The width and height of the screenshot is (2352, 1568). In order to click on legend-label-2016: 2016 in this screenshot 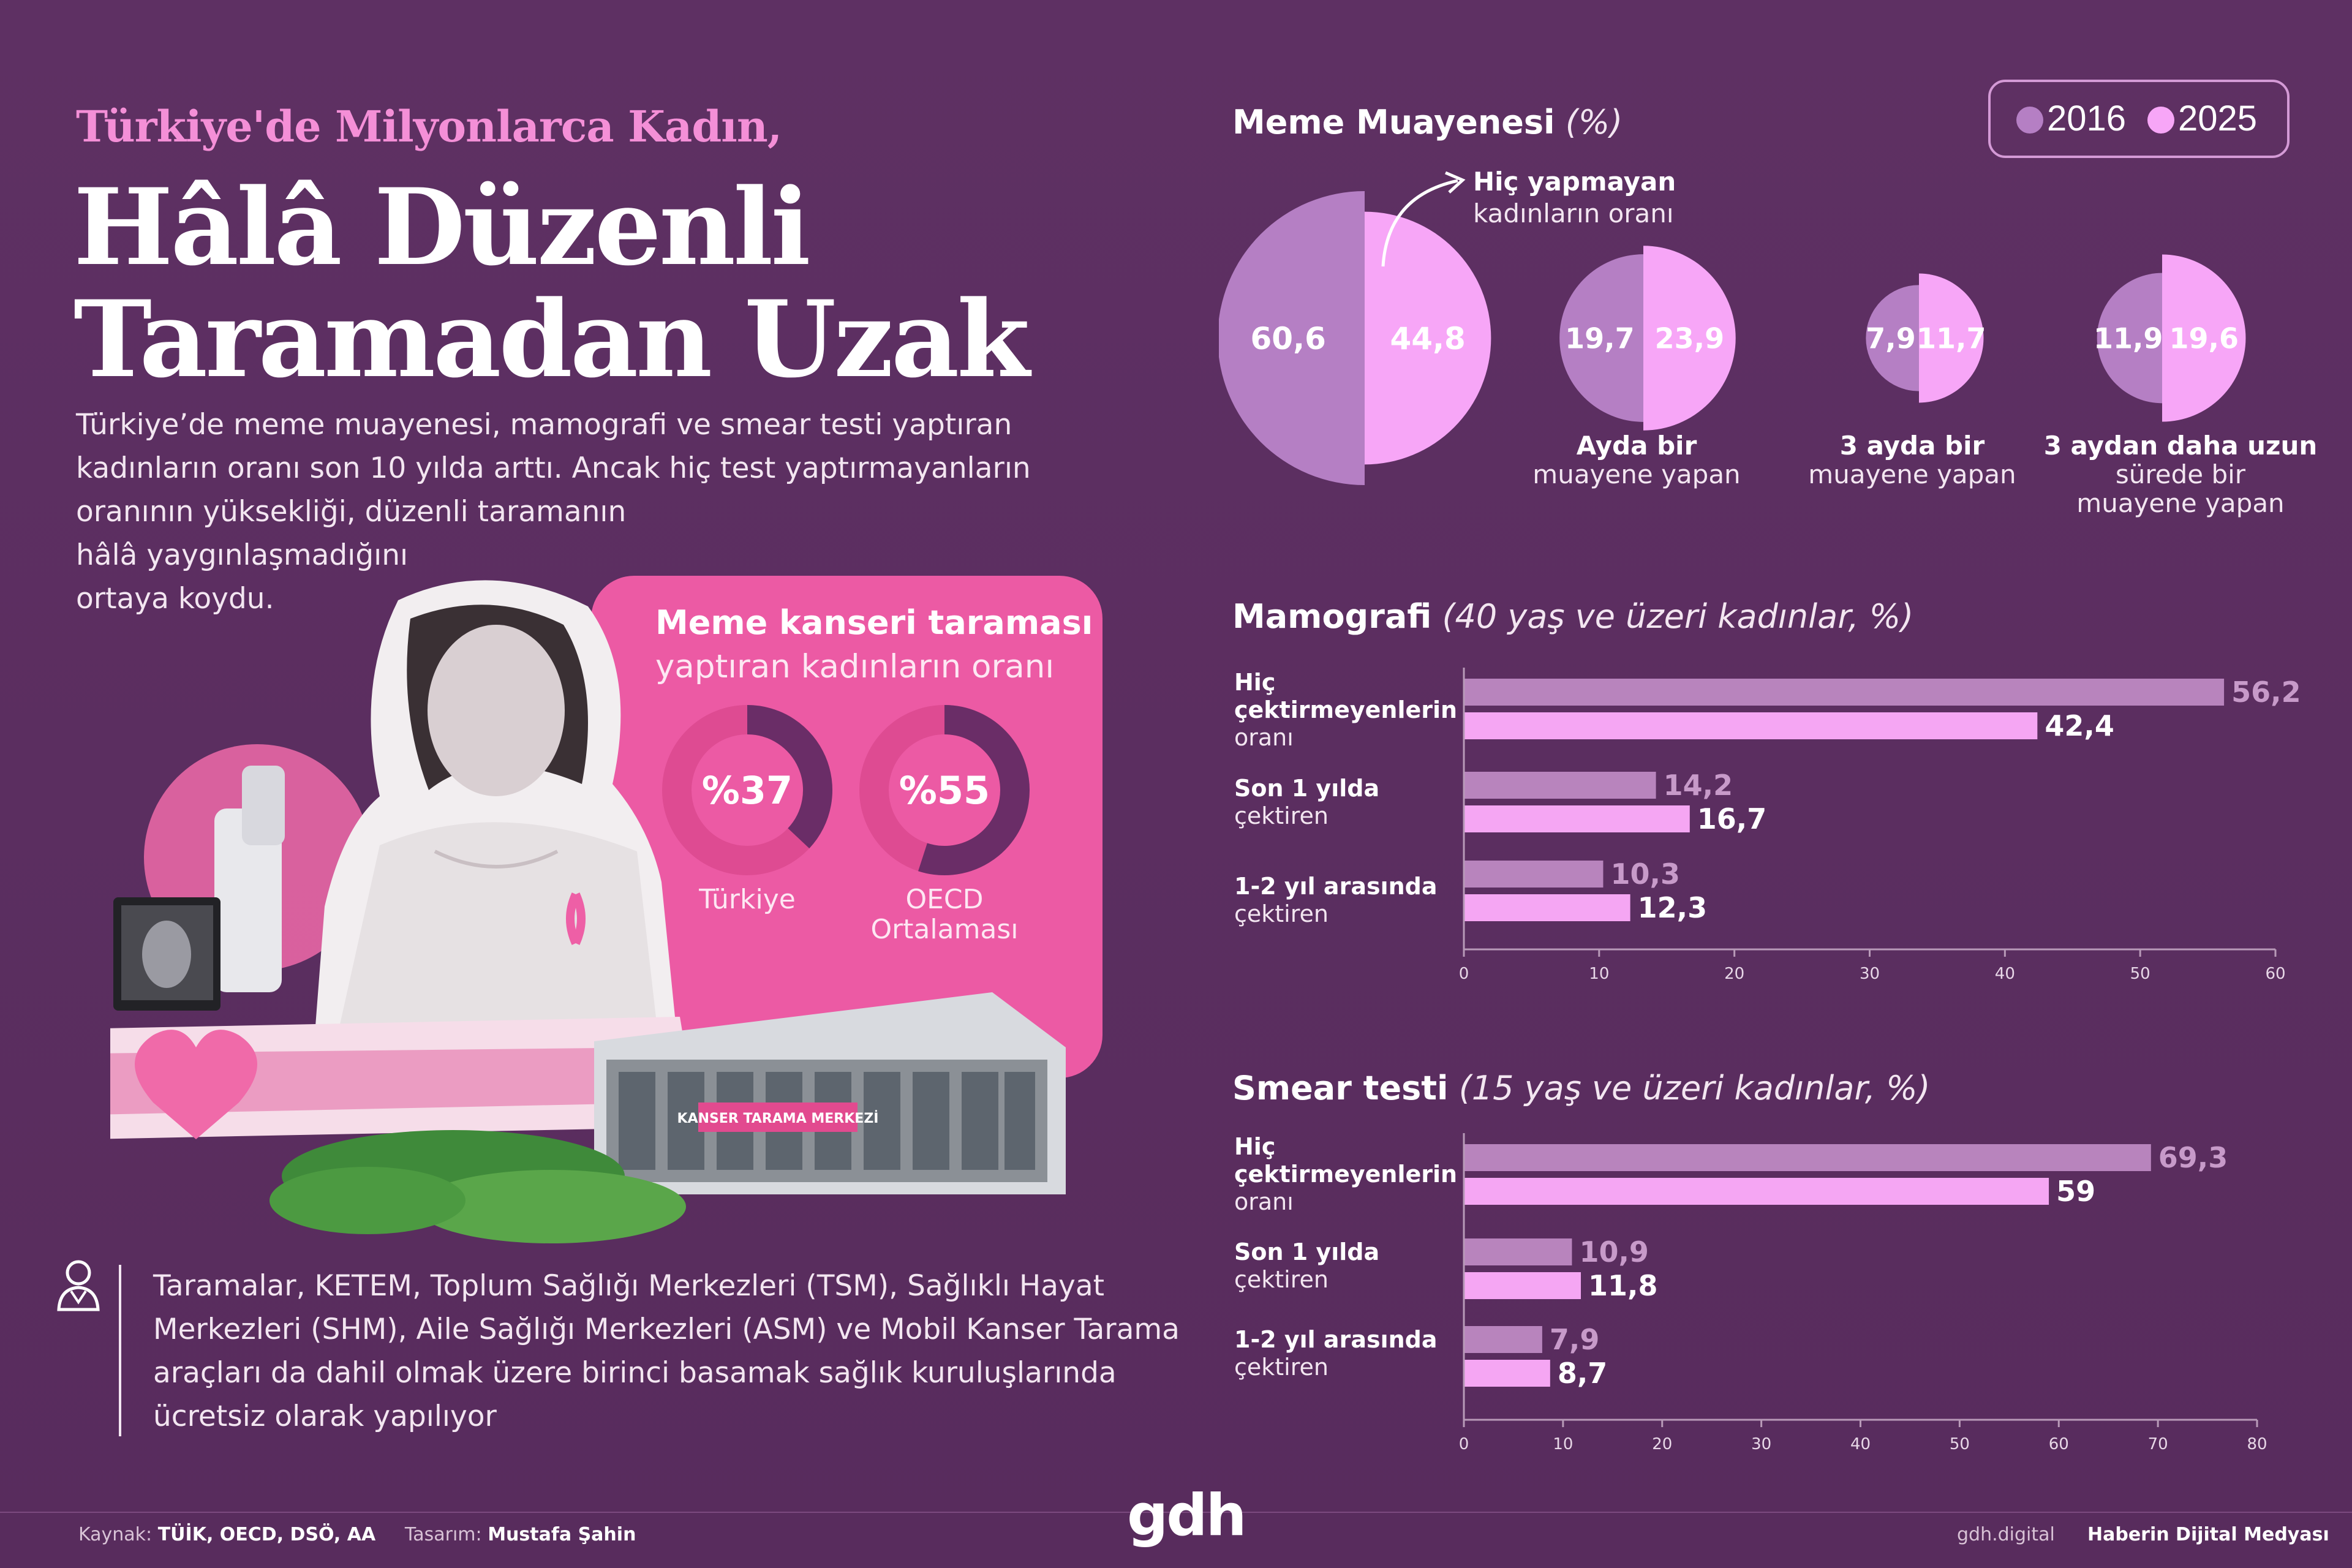, I will do `click(2087, 119)`.